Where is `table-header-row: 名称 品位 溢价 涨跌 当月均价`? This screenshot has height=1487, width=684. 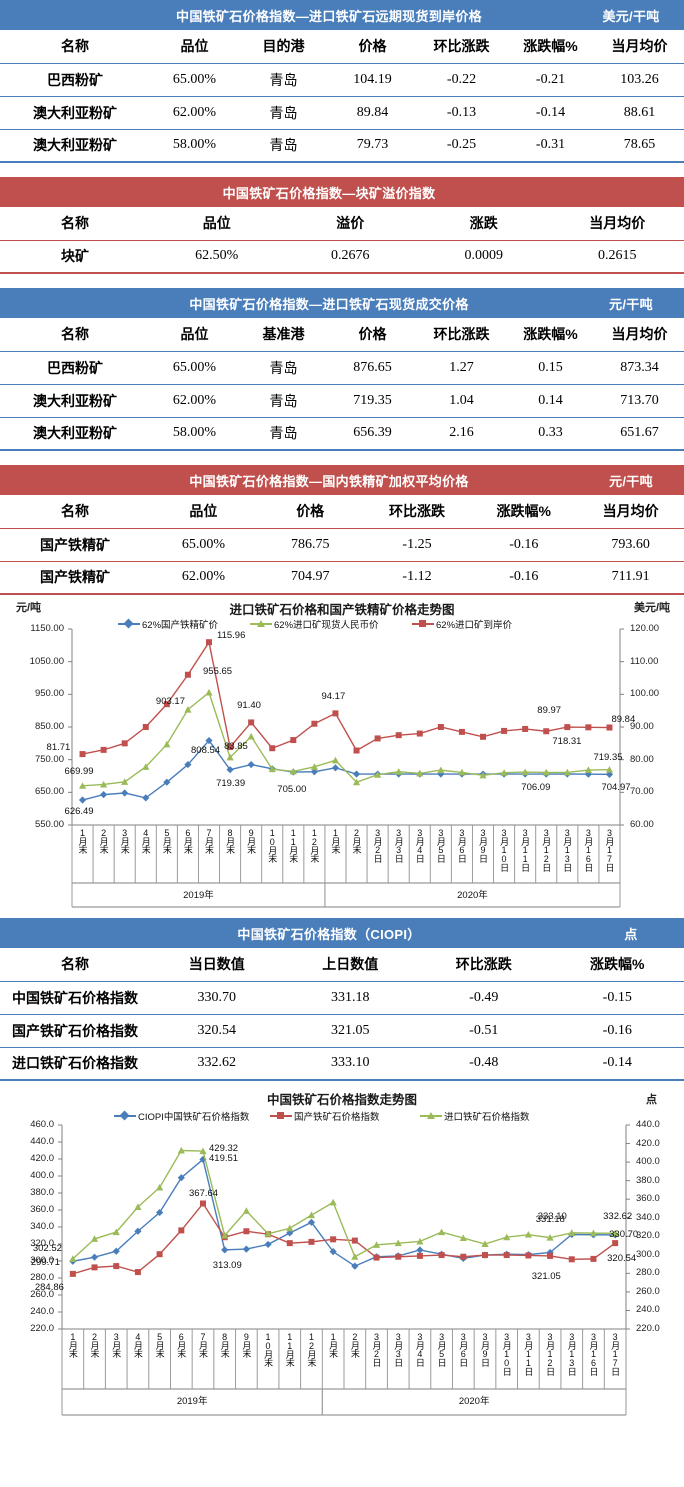 table-header-row: 名称 品位 溢价 涨跌 当月均价 is located at coordinates (342, 224).